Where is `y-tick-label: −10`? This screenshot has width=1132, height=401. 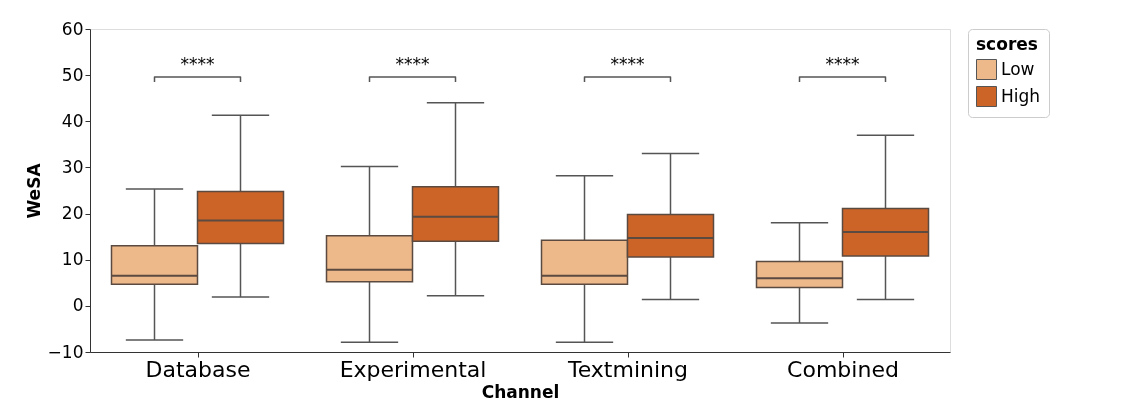 y-tick-label: −10 is located at coordinates (65, 351).